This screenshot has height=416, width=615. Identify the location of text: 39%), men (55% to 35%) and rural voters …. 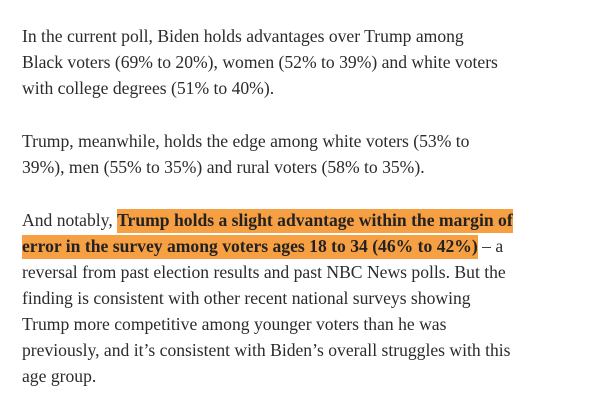
(223, 167).